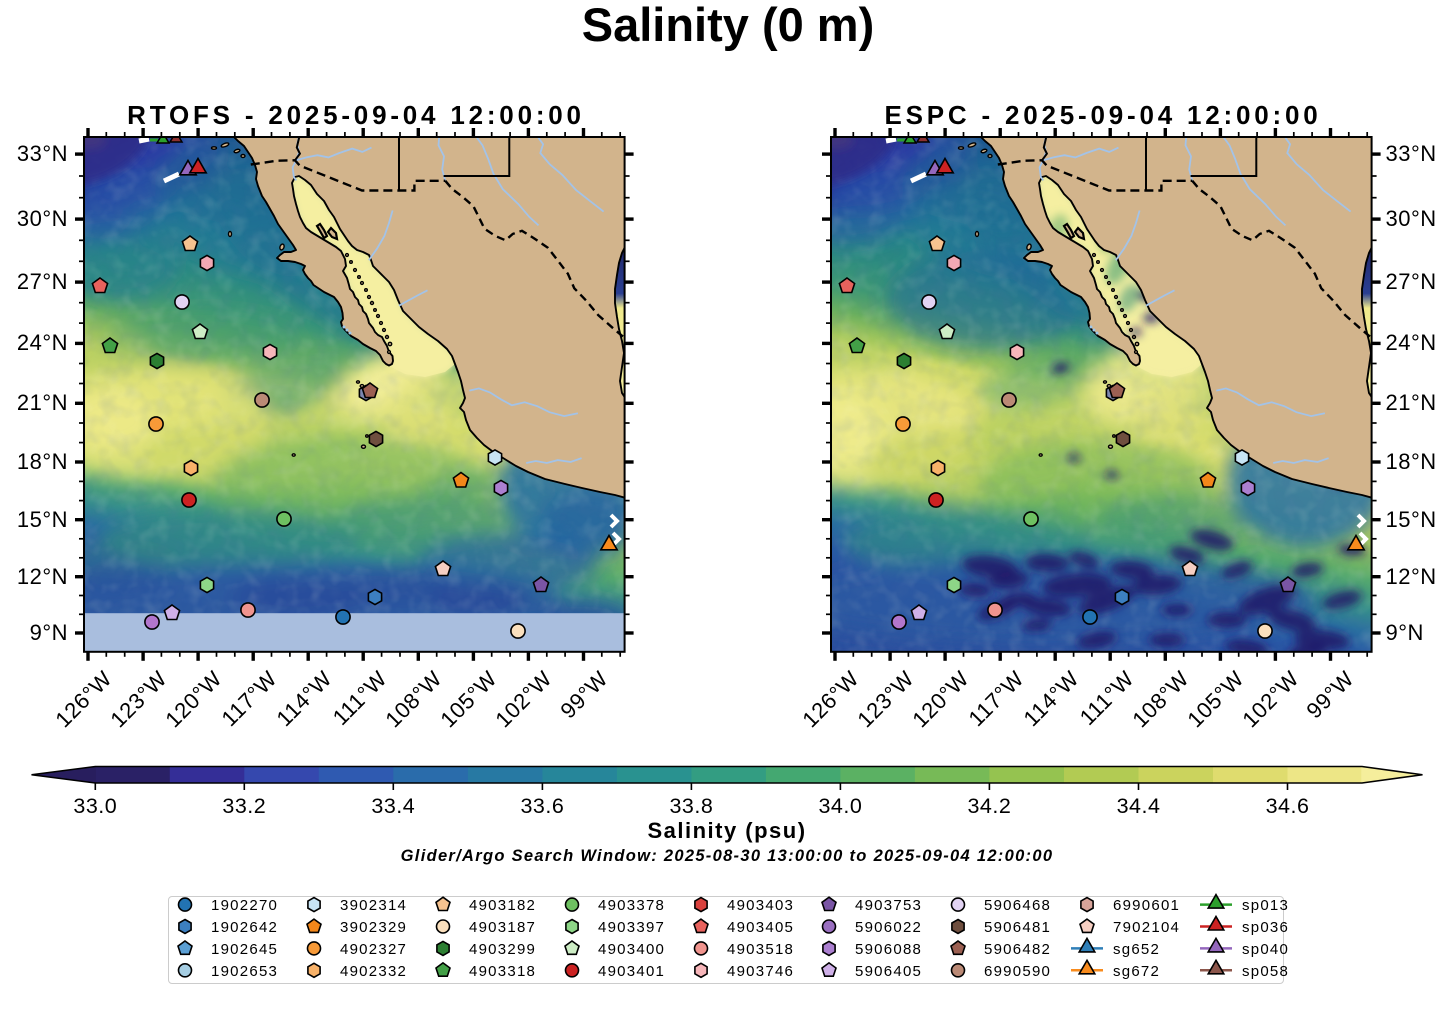 This screenshot has width=1456, height=1014. What do you see at coordinates (760, 971) in the screenshot?
I see `svg-text: 4903746` at bounding box center [760, 971].